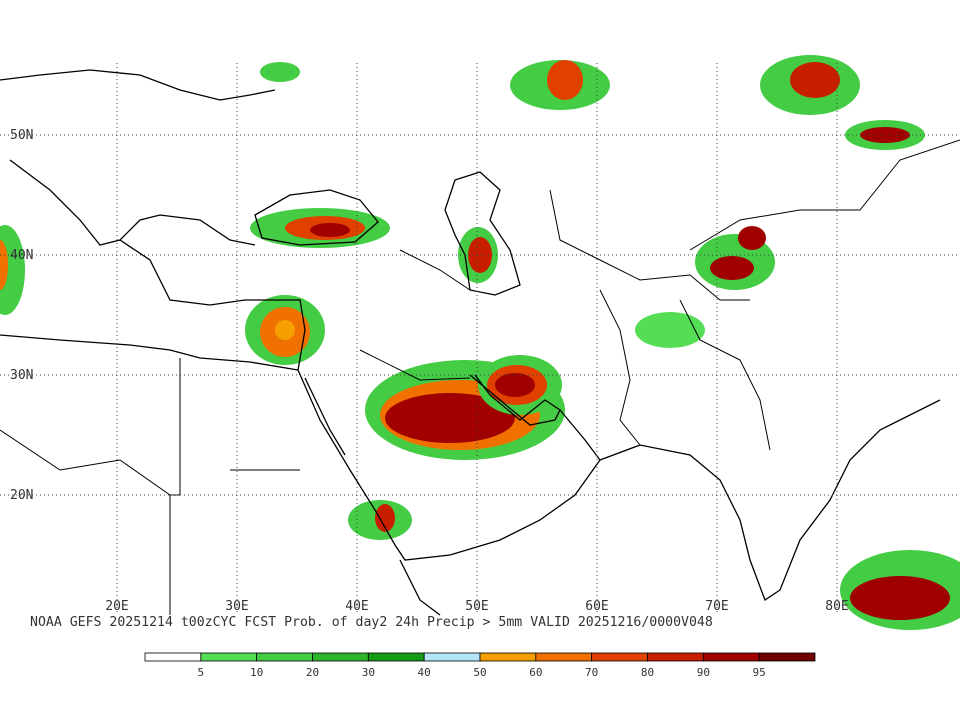 Image resolution: width=960 pixels, height=720 pixels. What do you see at coordinates (21, 135) in the screenshot?
I see `lat-label: 50N` at bounding box center [21, 135].